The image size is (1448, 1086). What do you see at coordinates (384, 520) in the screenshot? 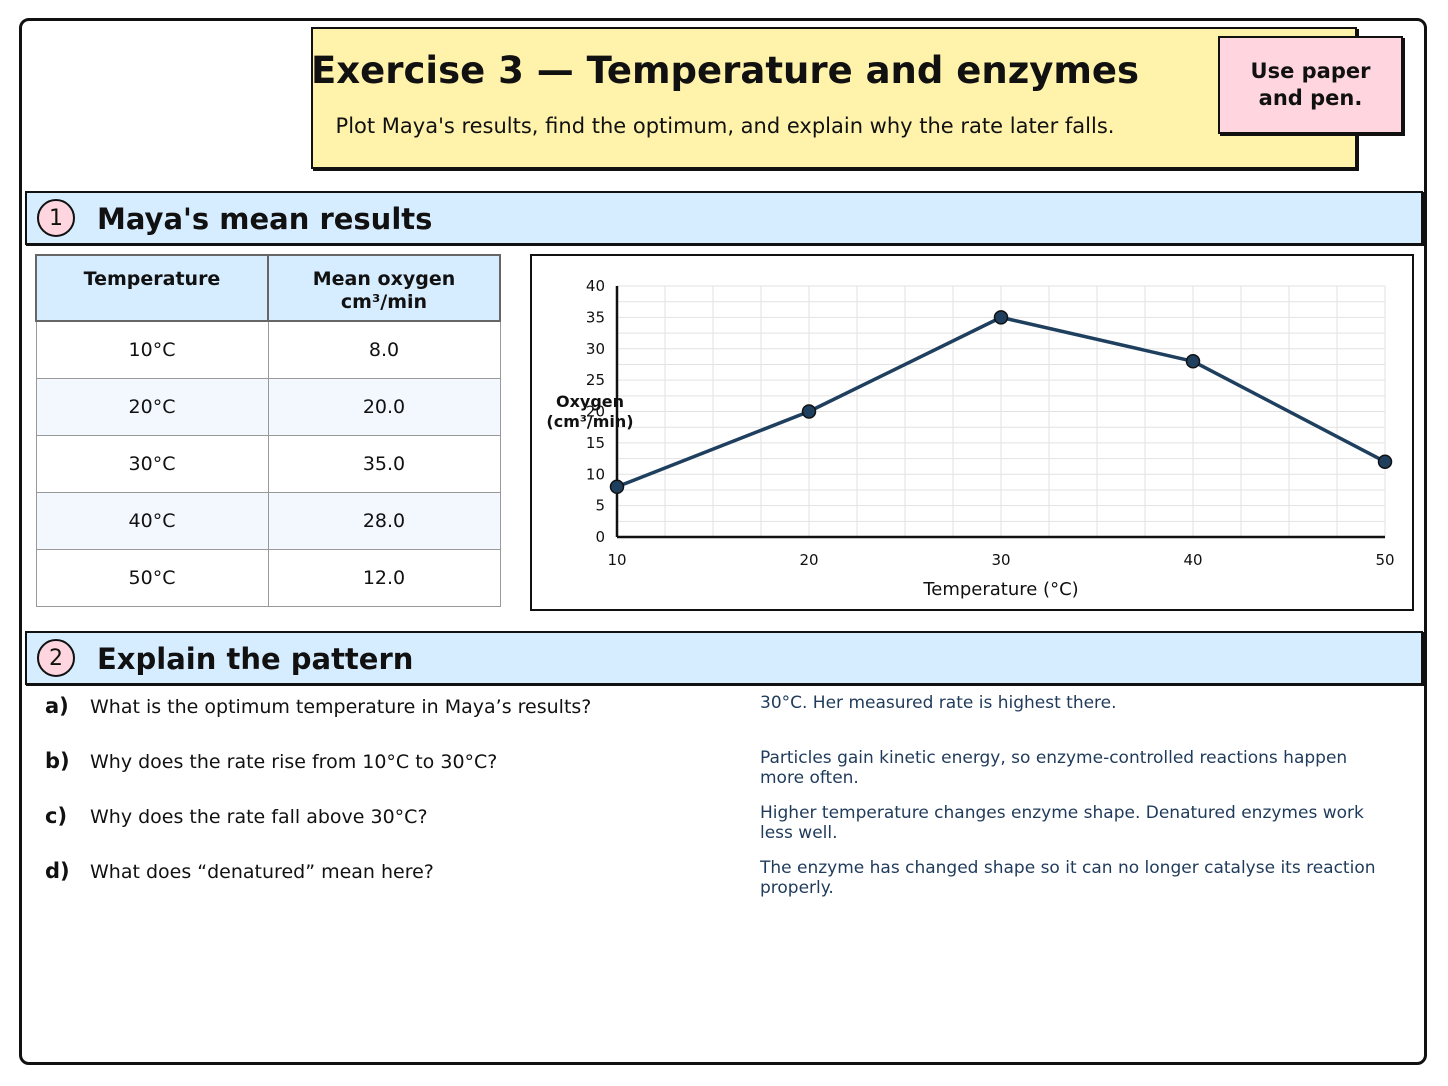
I see `cell-oxygen: 28.0` at bounding box center [384, 520].